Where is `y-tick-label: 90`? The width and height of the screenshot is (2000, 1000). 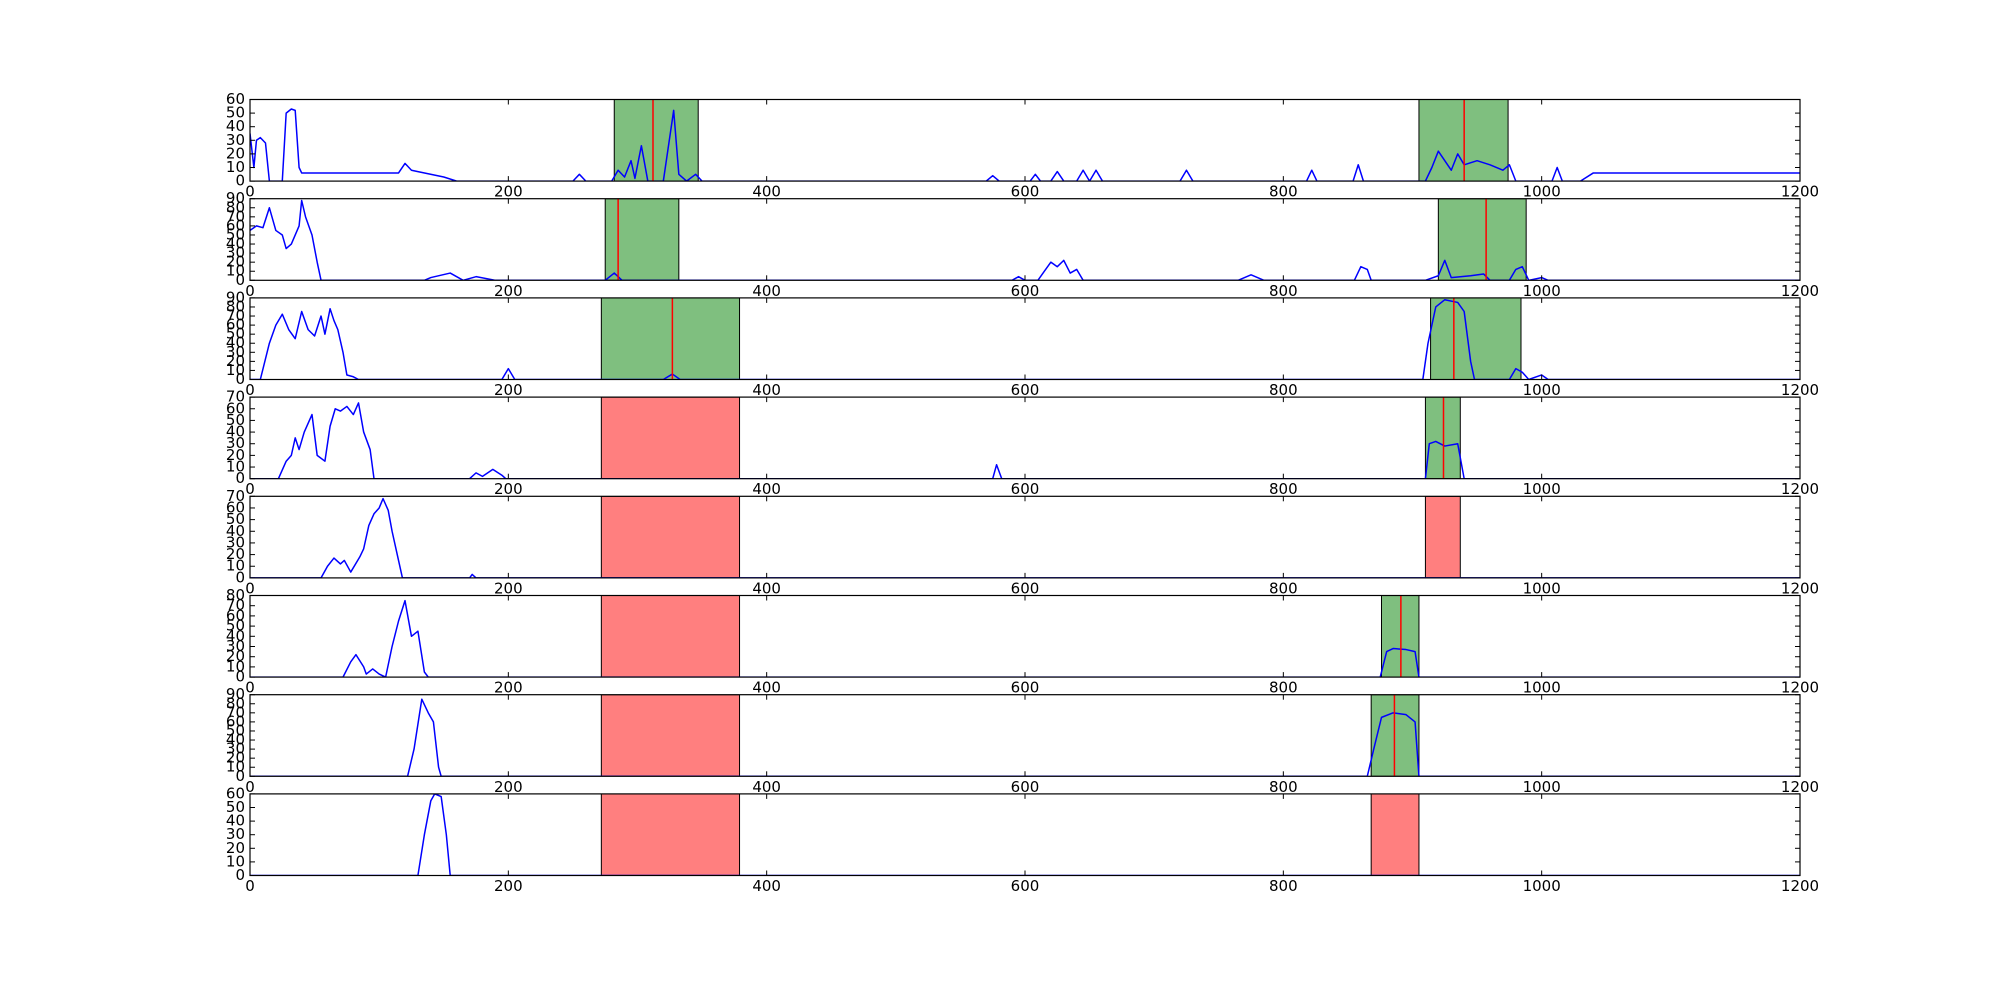 y-tick-label: 90 is located at coordinates (235, 694).